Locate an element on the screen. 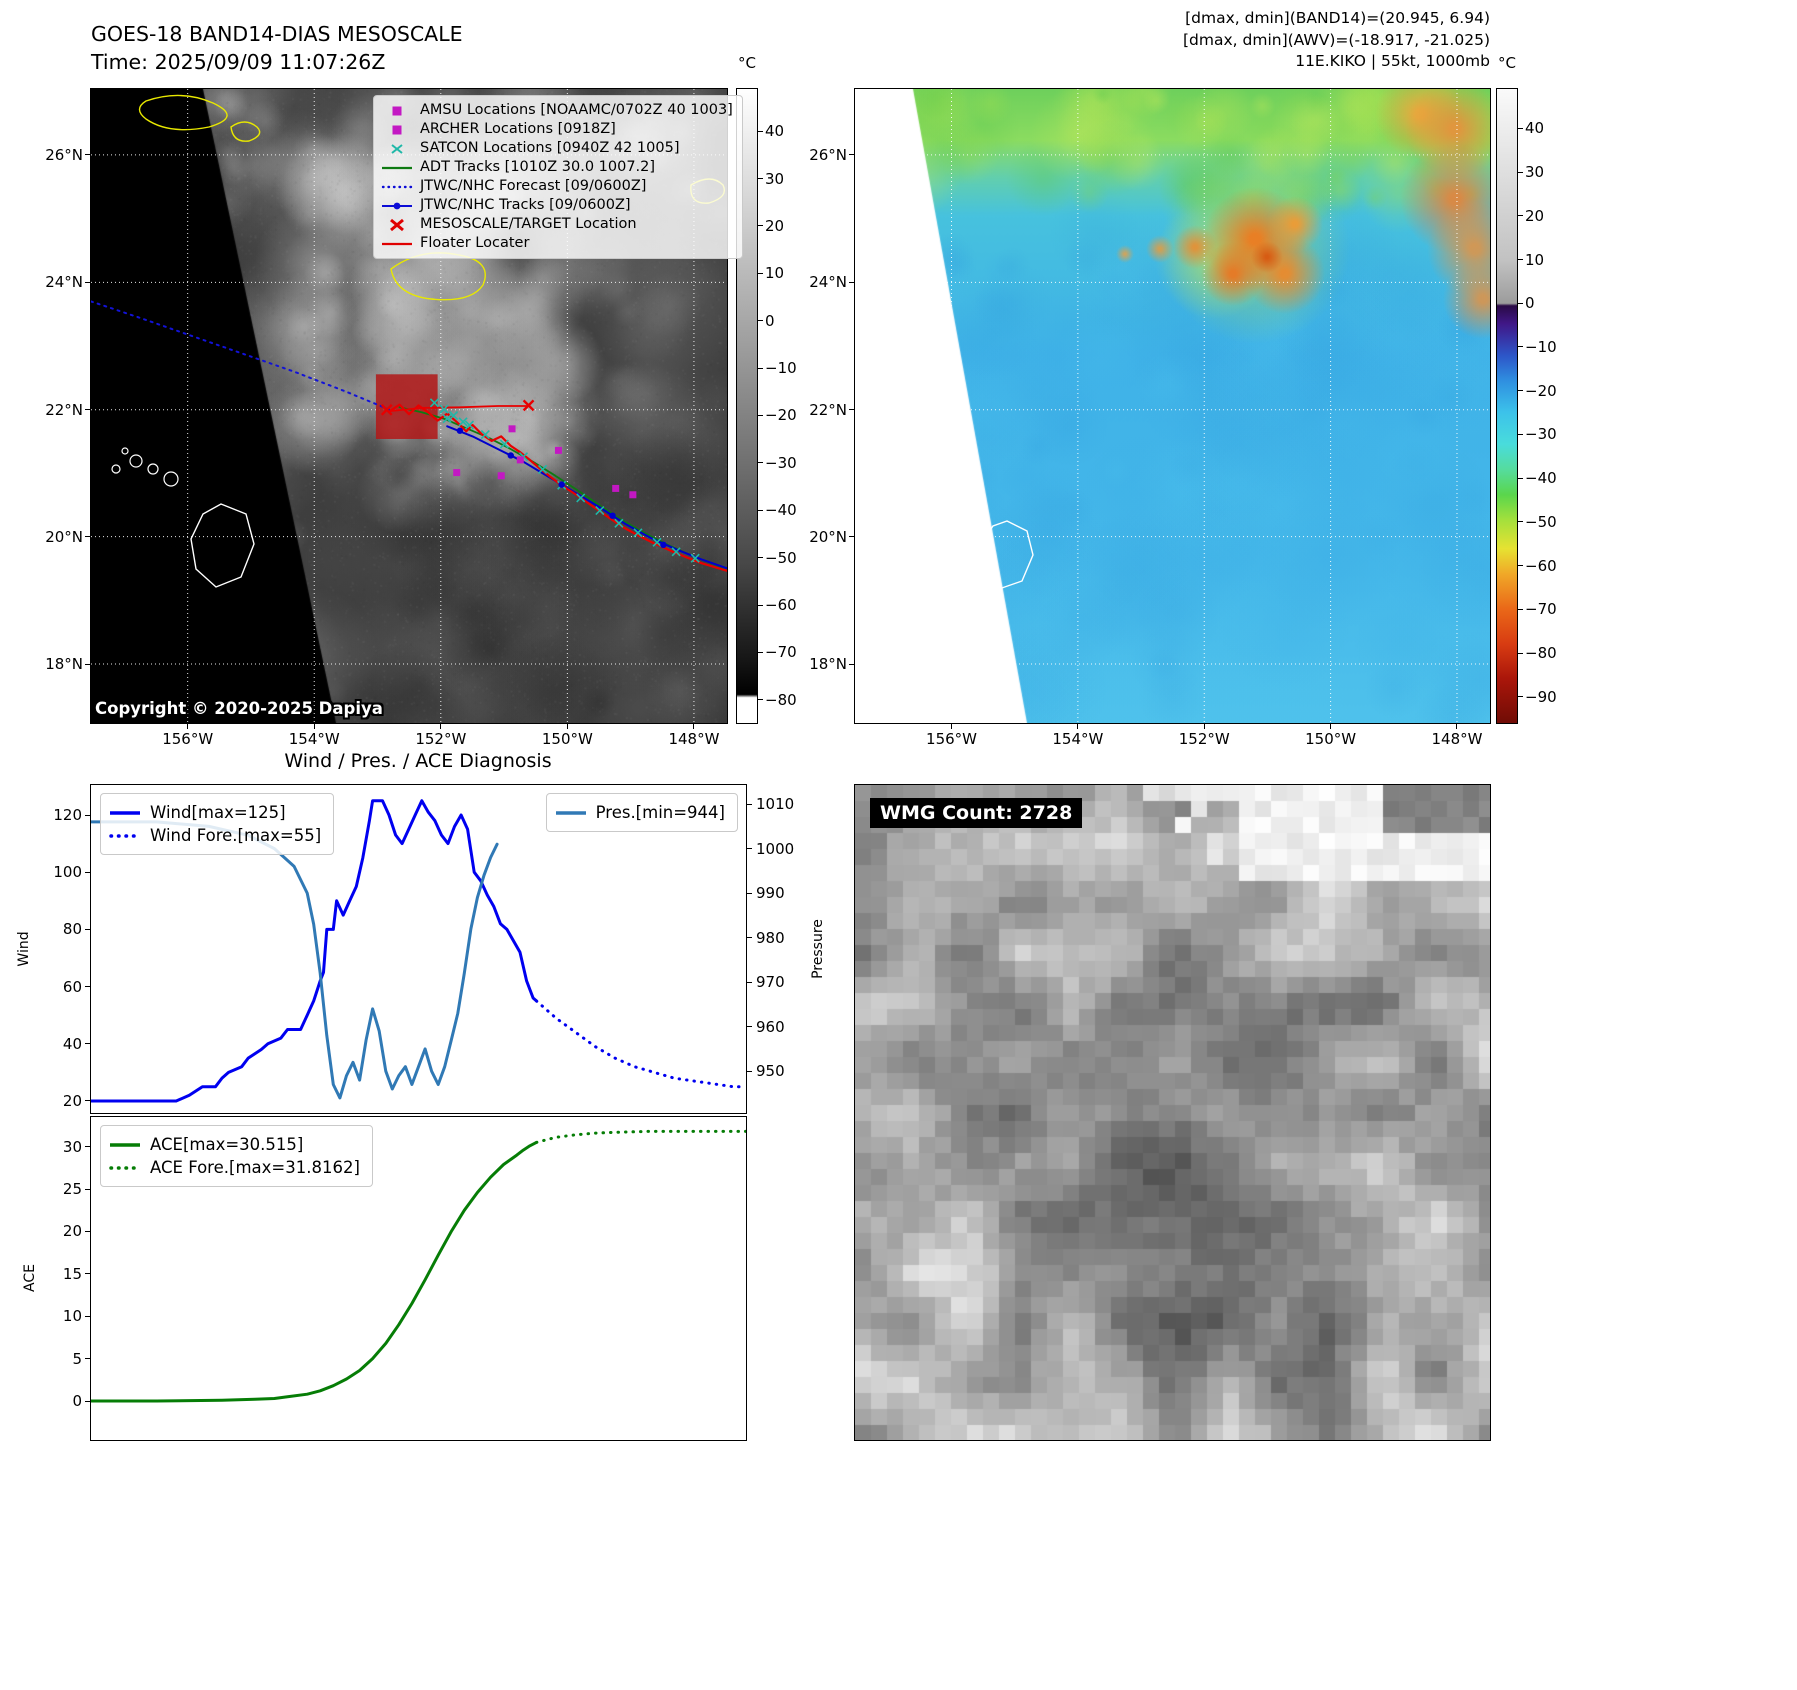 The height and width of the screenshot is (1690, 1797). y-tick-label: 80 is located at coordinates (72, 929).